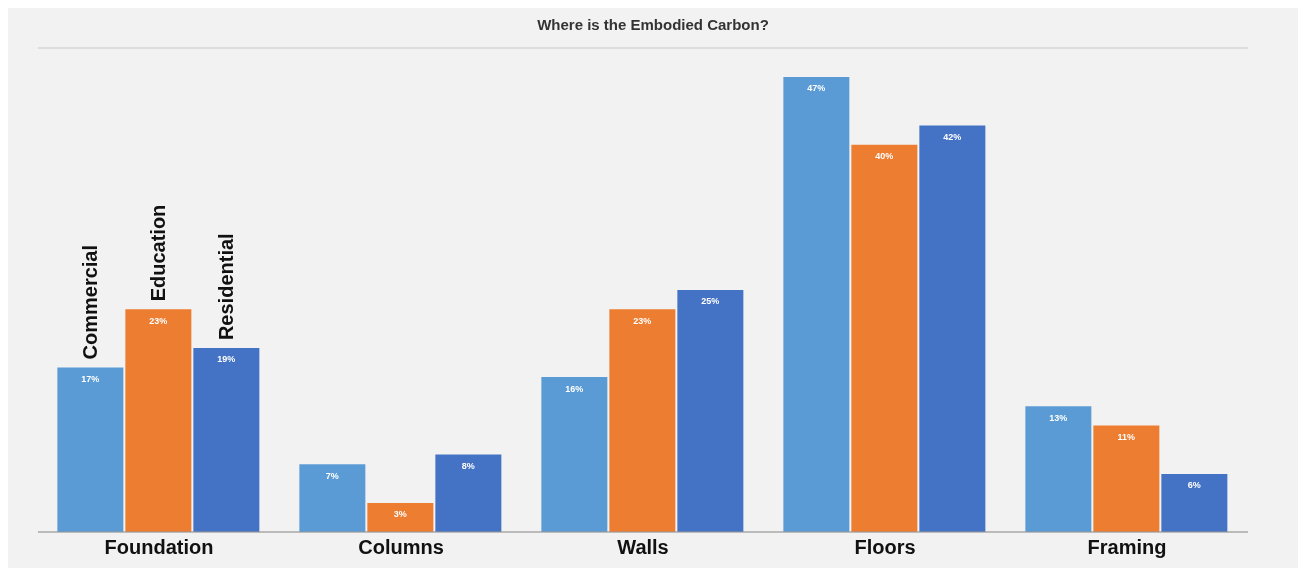 The width and height of the screenshot is (1306, 576). What do you see at coordinates (885, 547) in the screenshot?
I see `x-tick-label: Floors` at bounding box center [885, 547].